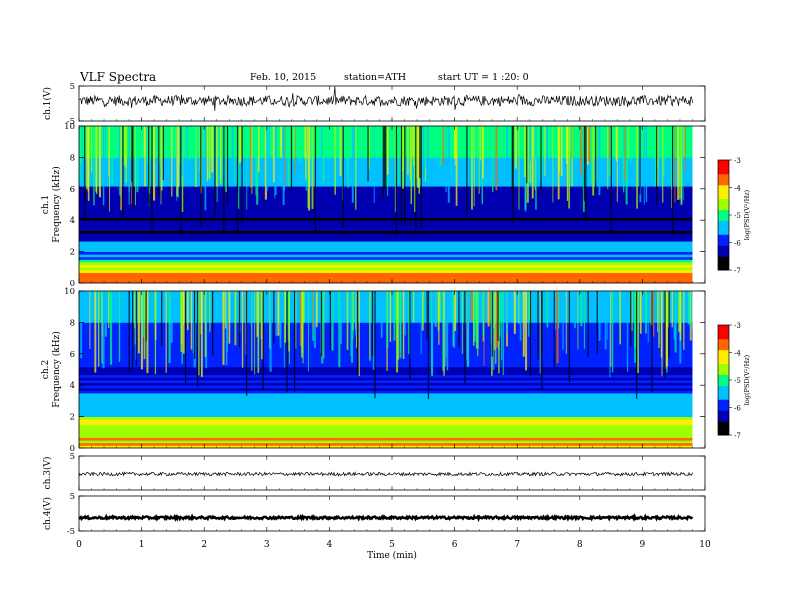 This screenshot has height=612, width=792. Describe the element at coordinates (71, 532) in the screenshot. I see `y-tick-label: -5` at that location.